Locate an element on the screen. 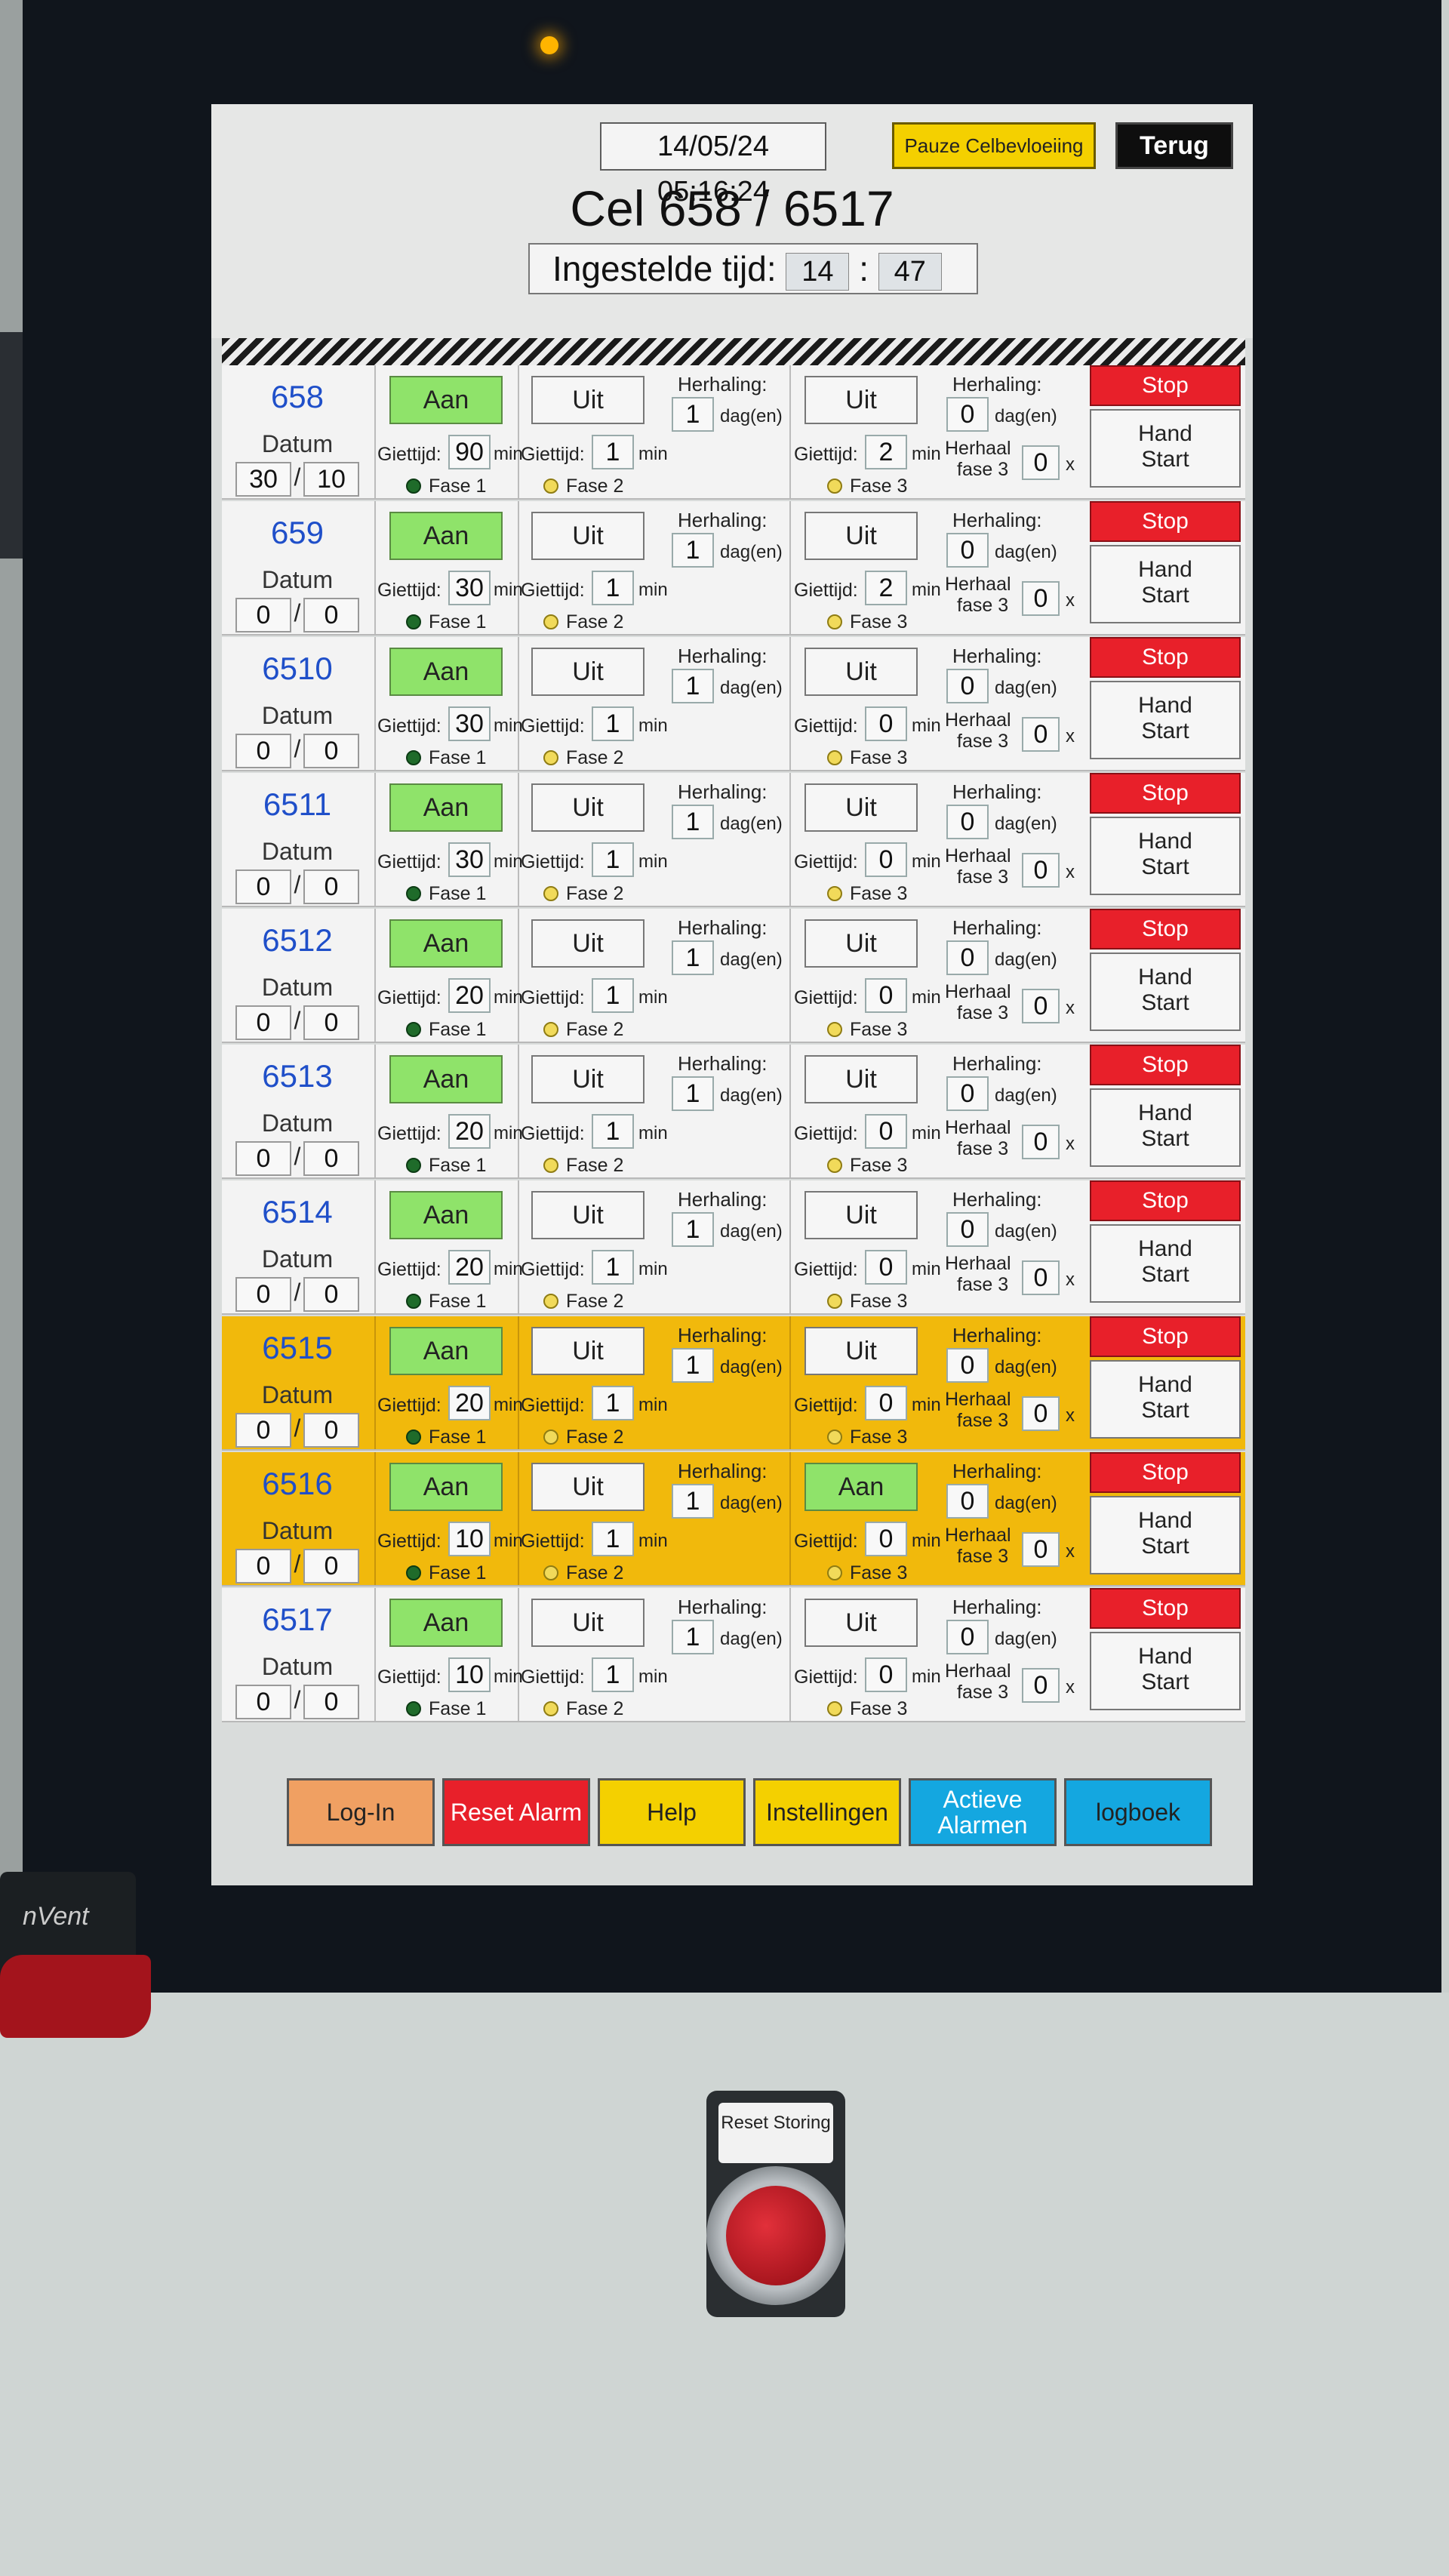 The height and width of the screenshot is (2576, 1449). set-time-hours-field: 14 is located at coordinates (818, 271).